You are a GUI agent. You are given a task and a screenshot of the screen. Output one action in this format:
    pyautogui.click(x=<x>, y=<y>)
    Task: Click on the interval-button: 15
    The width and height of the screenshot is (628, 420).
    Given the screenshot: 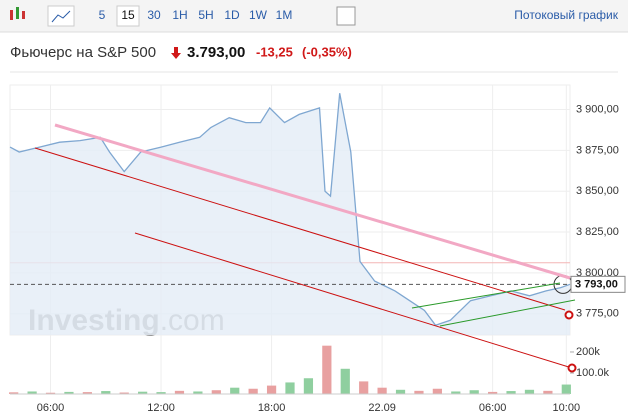 What is the action you would take?
    pyautogui.click(x=128, y=15)
    